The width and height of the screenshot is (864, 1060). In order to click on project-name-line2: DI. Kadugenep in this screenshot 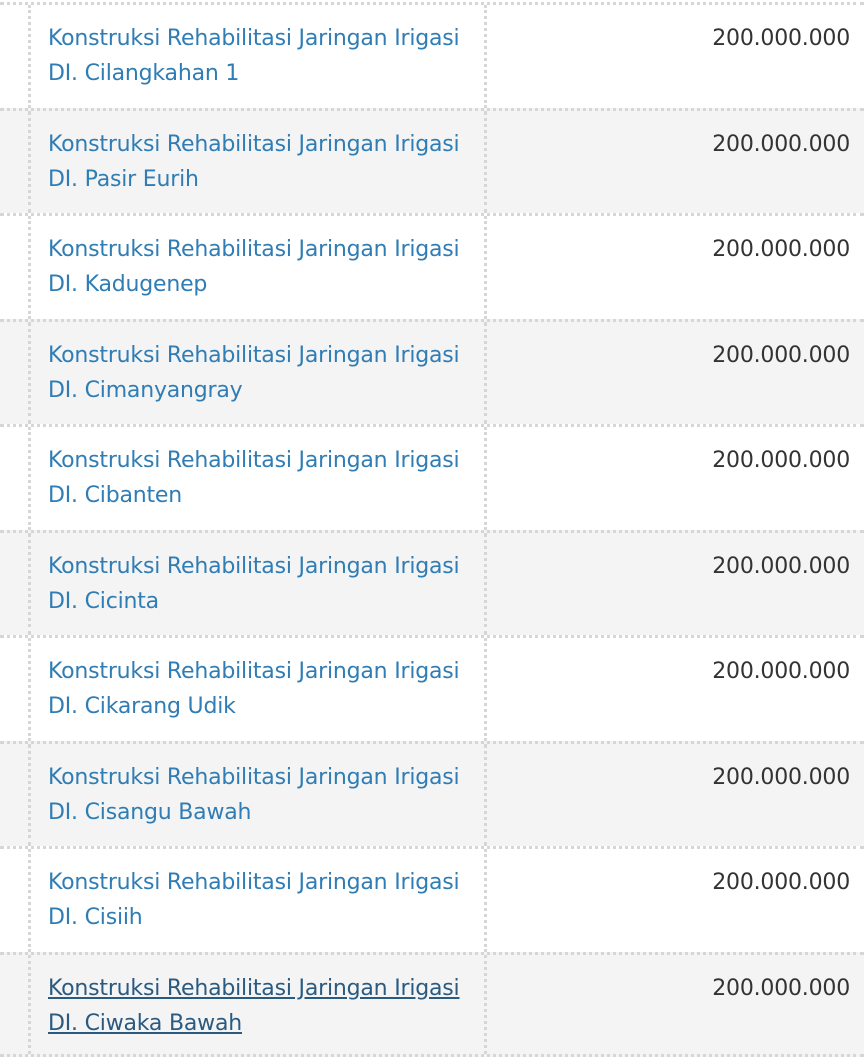, I will do `click(128, 284)`.